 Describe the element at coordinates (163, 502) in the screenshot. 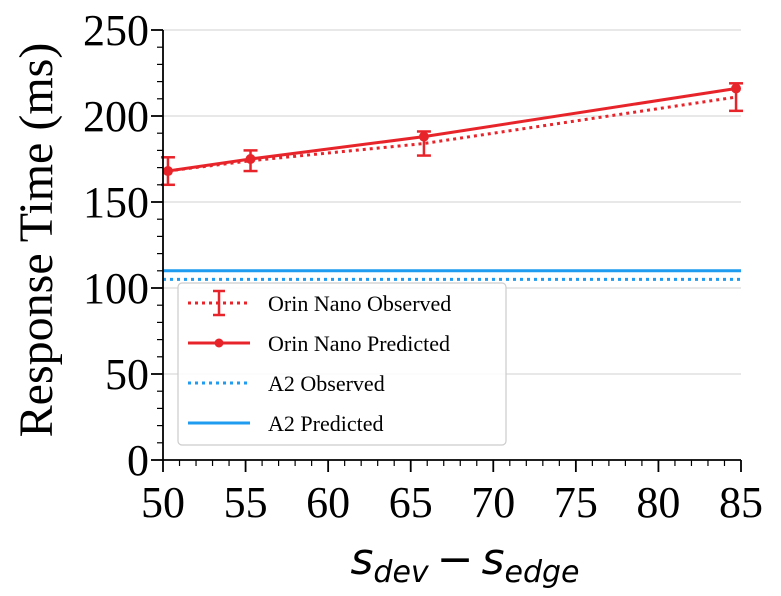

I see `x-tick-label: 50` at that location.